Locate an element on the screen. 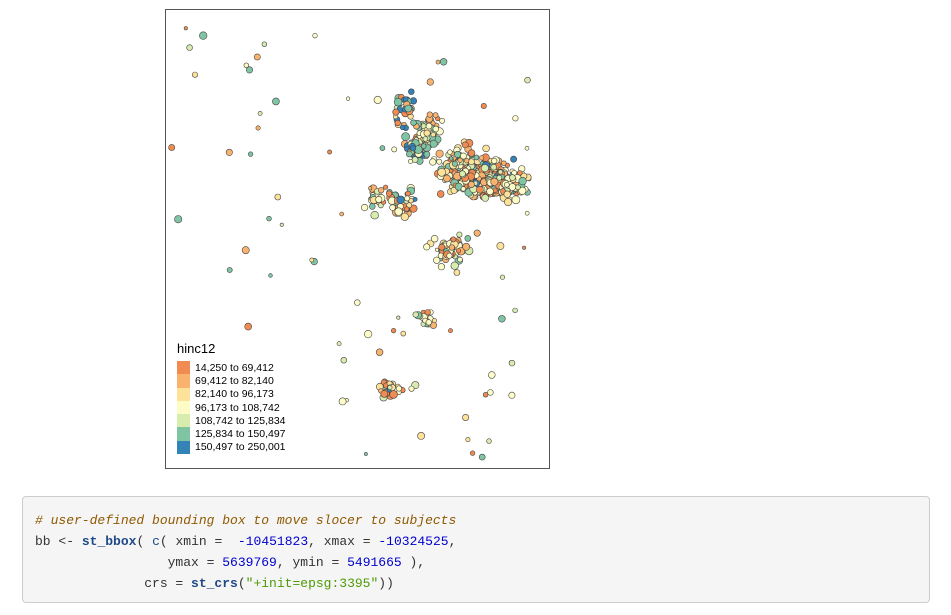 This screenshot has width=951, height=615. legend-item: 14,250 to 69,412 is located at coordinates (231, 368).